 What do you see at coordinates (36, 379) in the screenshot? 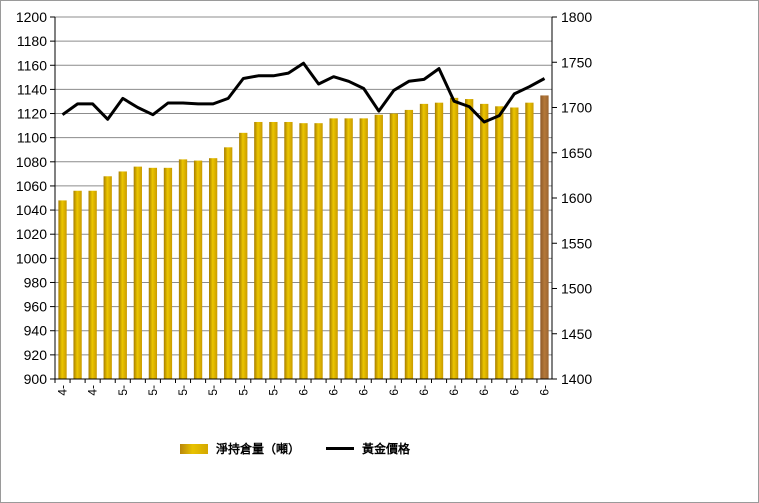
I see `y-left-tick-label: 900` at bounding box center [36, 379].